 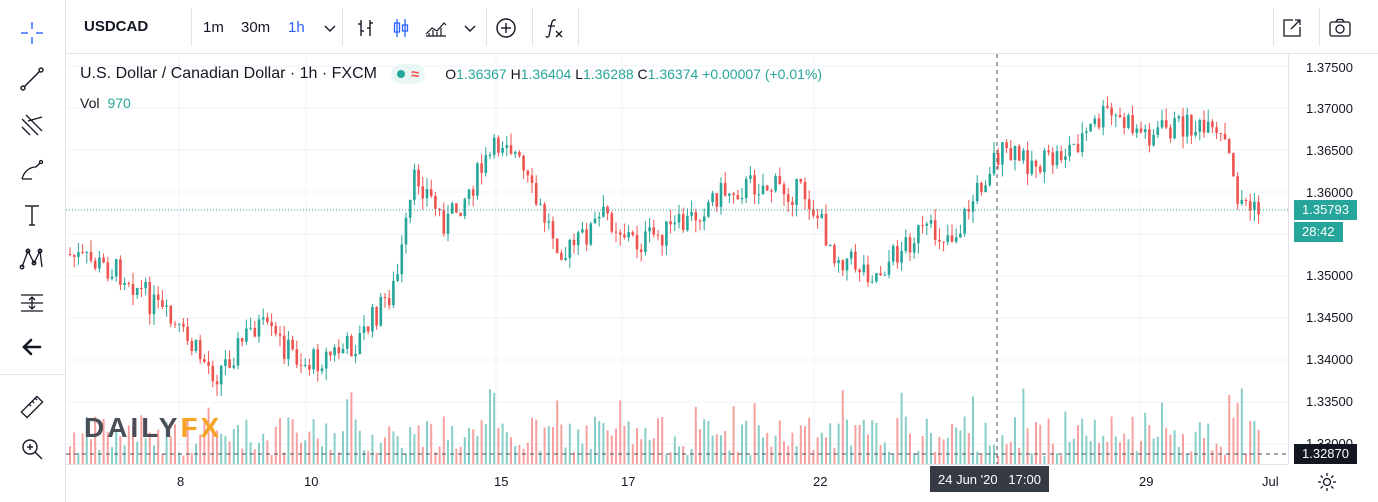 I want to click on area-chart-icon, so click(x=436, y=28).